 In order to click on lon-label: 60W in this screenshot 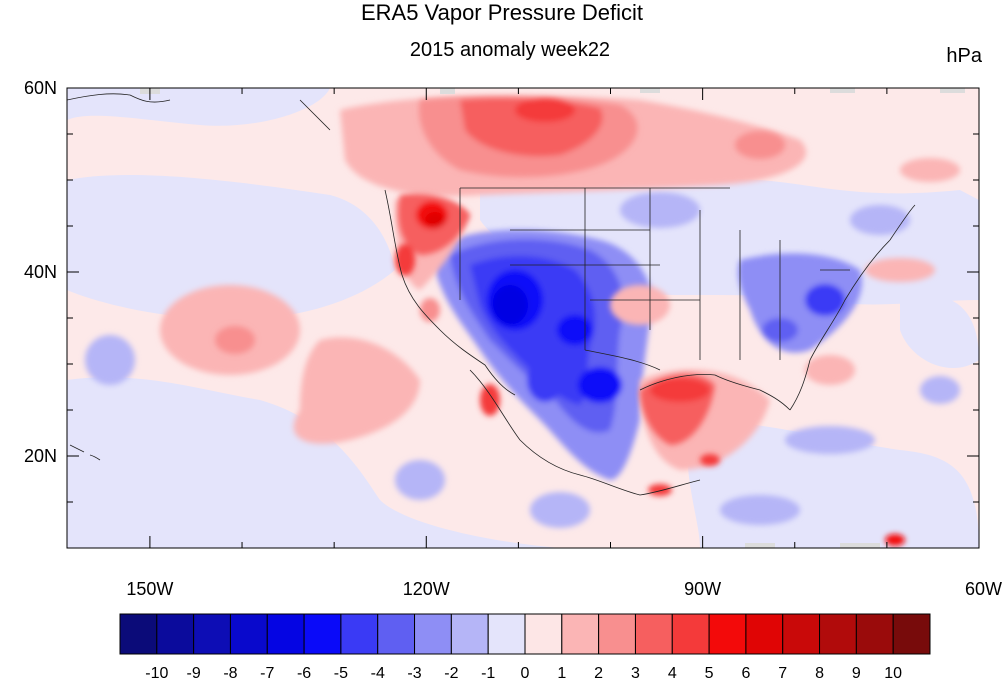, I will do `click(983, 589)`.